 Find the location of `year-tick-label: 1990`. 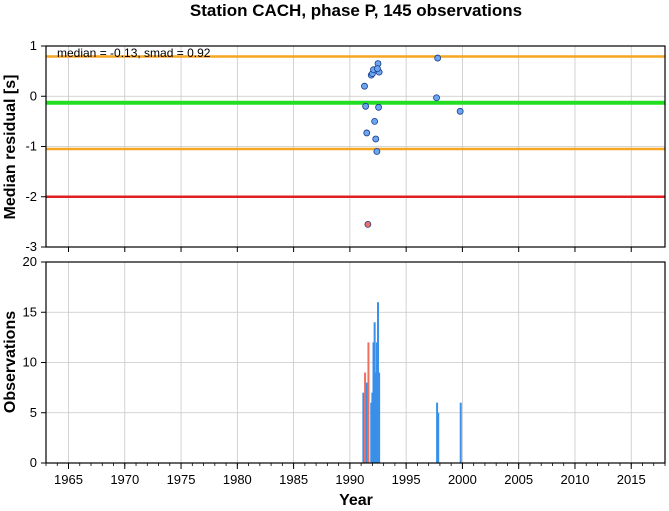

year-tick-label: 1990 is located at coordinates (349, 479).